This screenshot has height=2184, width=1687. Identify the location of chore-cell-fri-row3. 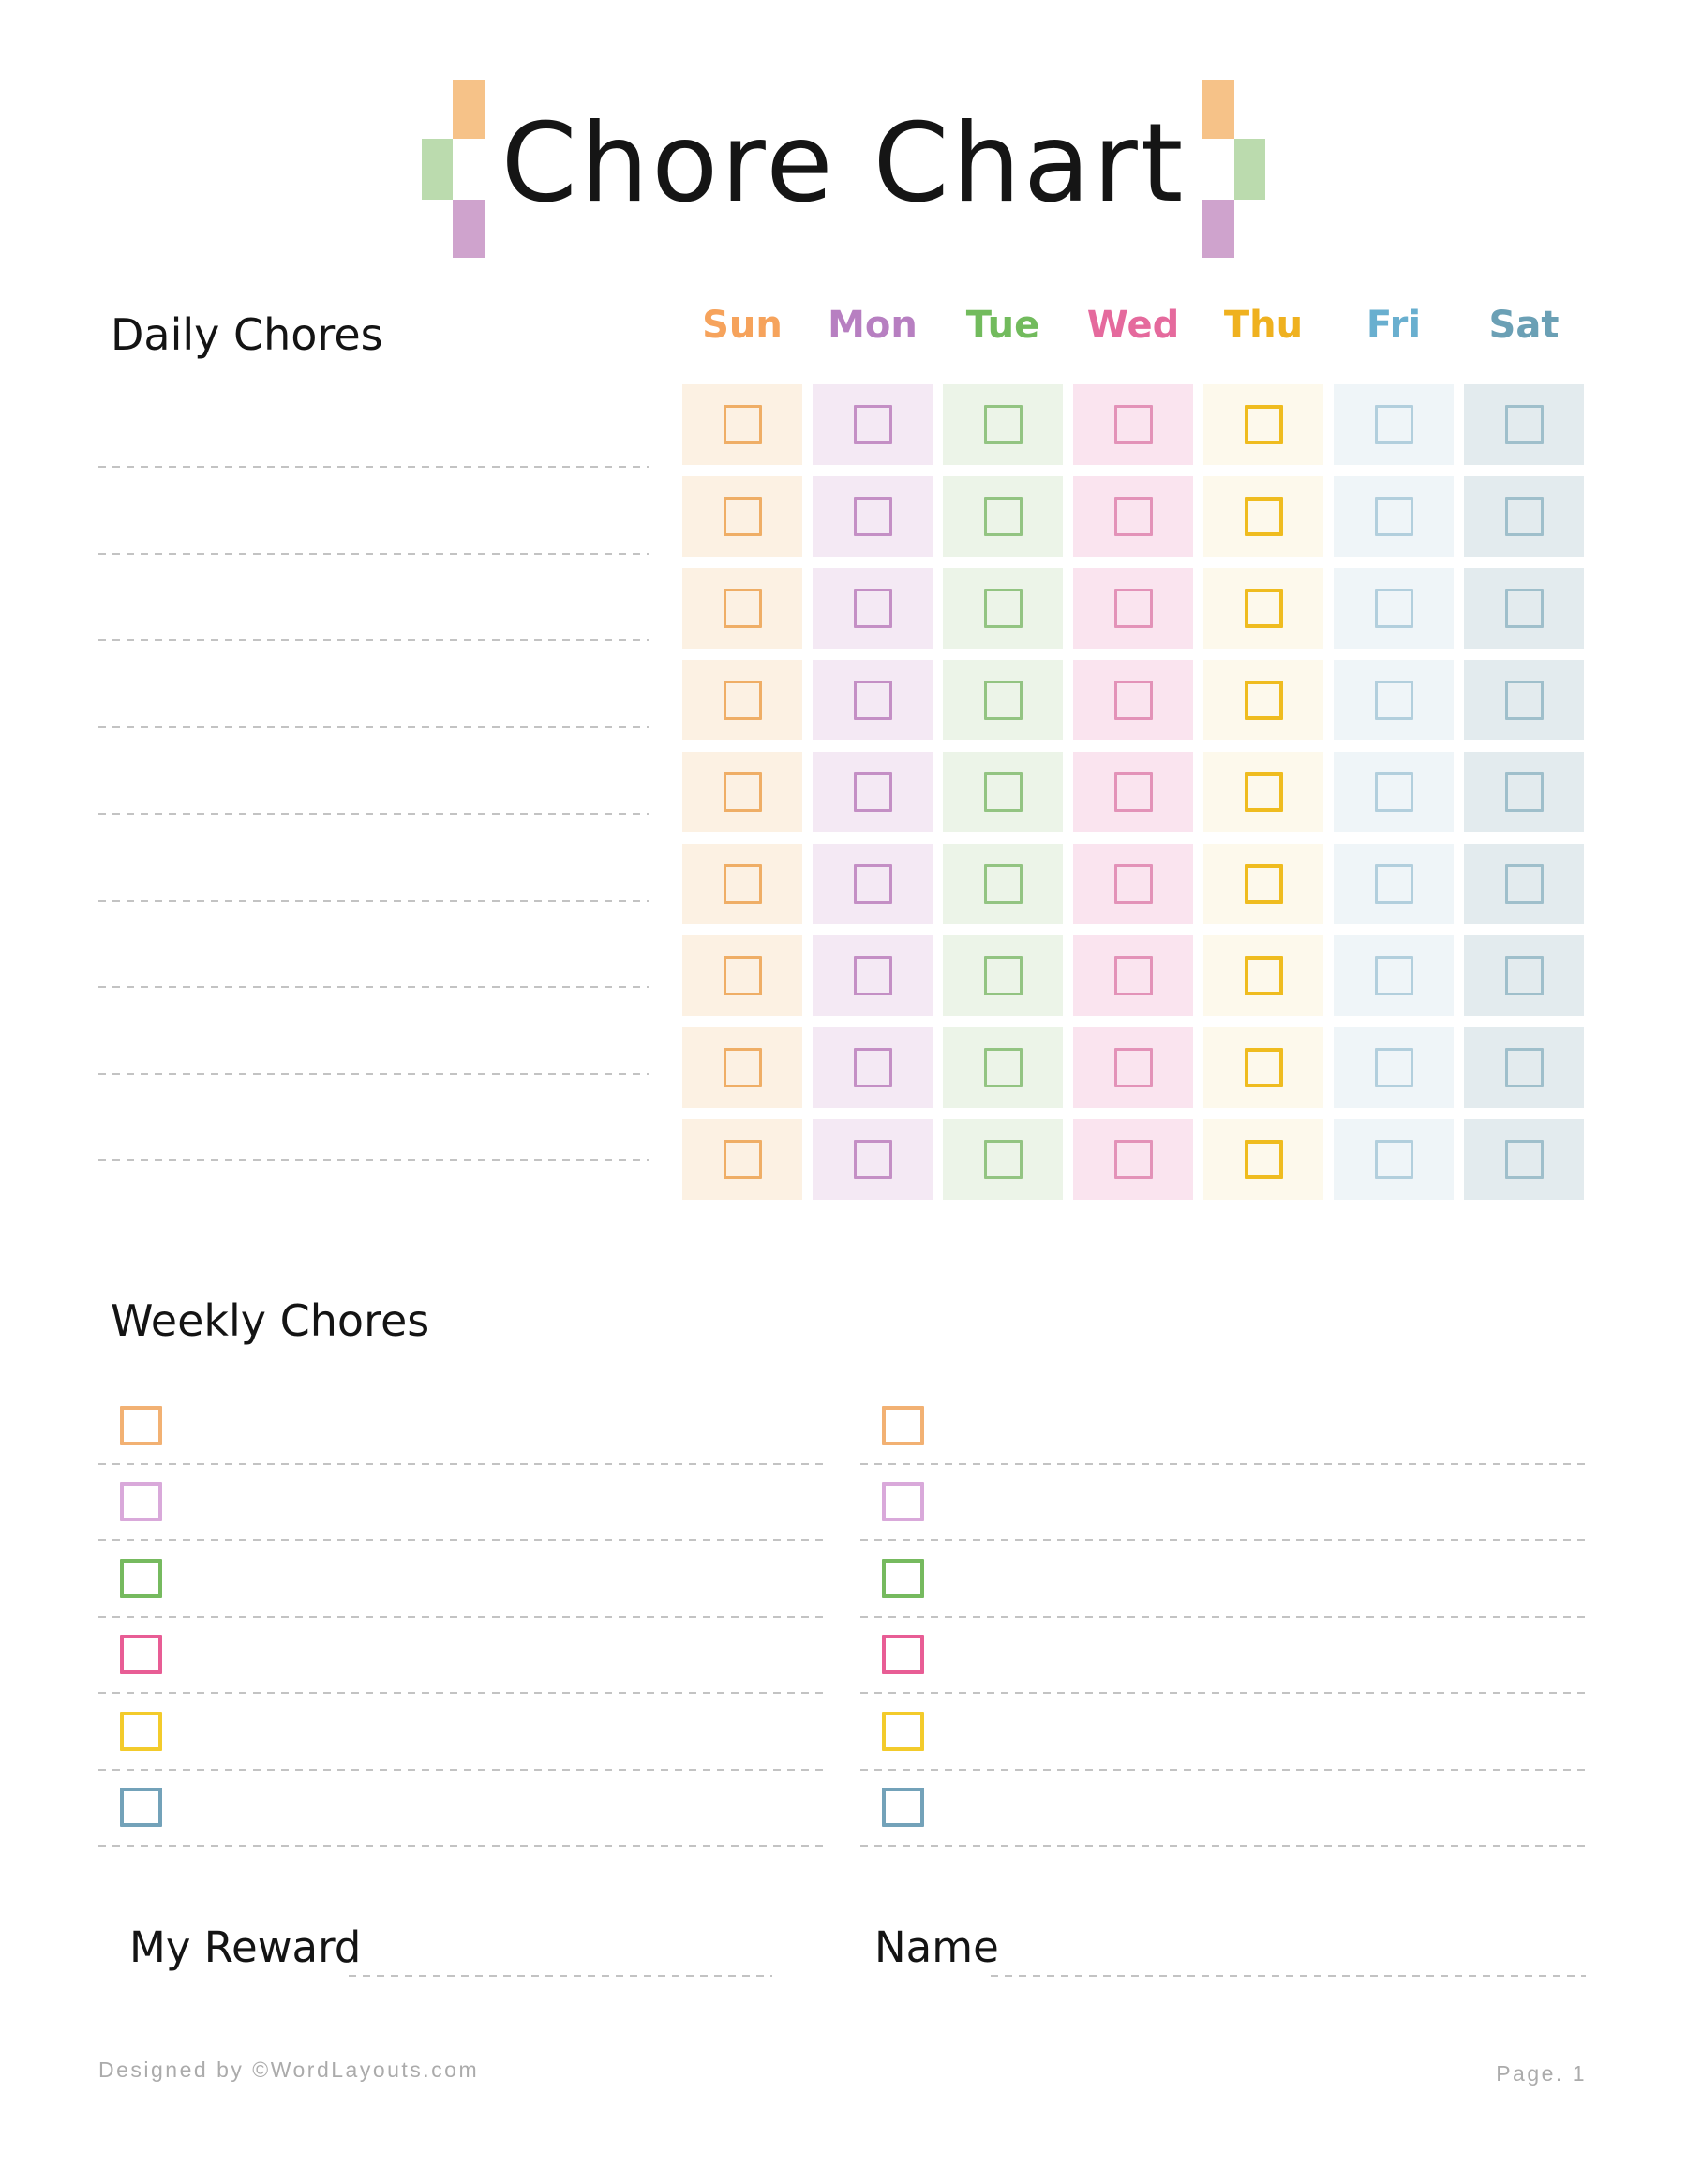
(1394, 608).